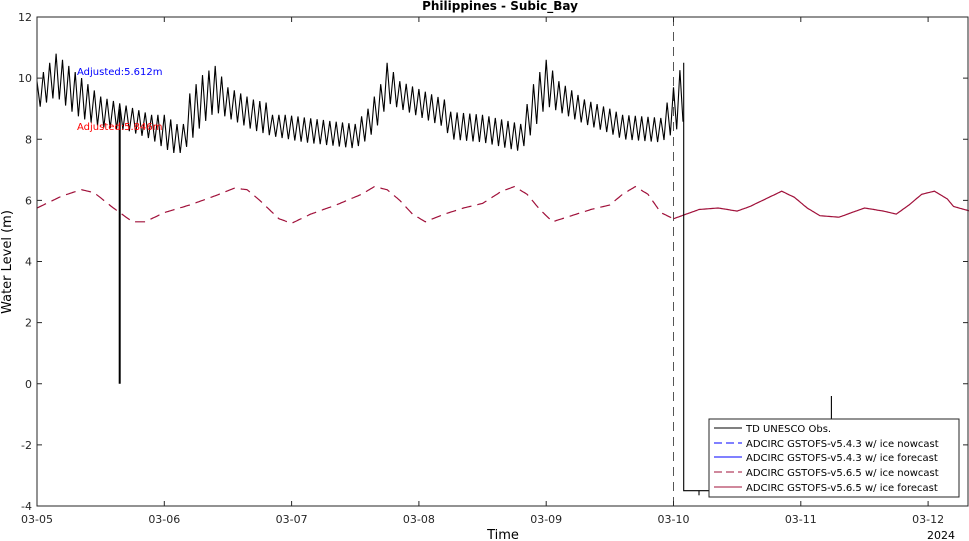 Image resolution: width=969 pixels, height=541 pixels. Describe the element at coordinates (28, 200) in the screenshot. I see `y-tick-label: 6` at that location.